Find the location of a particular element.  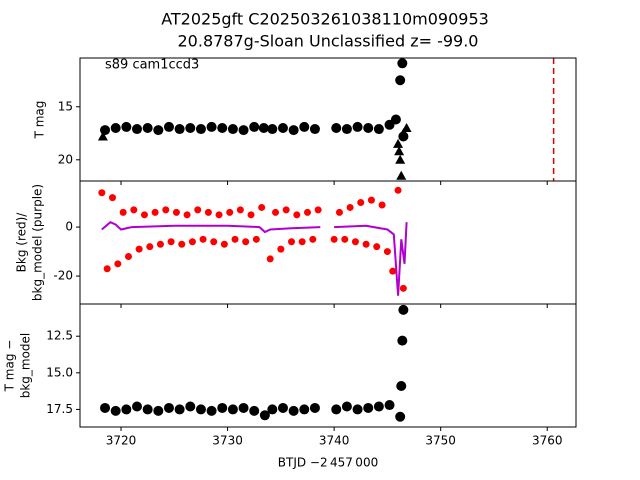

annotation: s89 cam1ccd3 is located at coordinates (152, 65).